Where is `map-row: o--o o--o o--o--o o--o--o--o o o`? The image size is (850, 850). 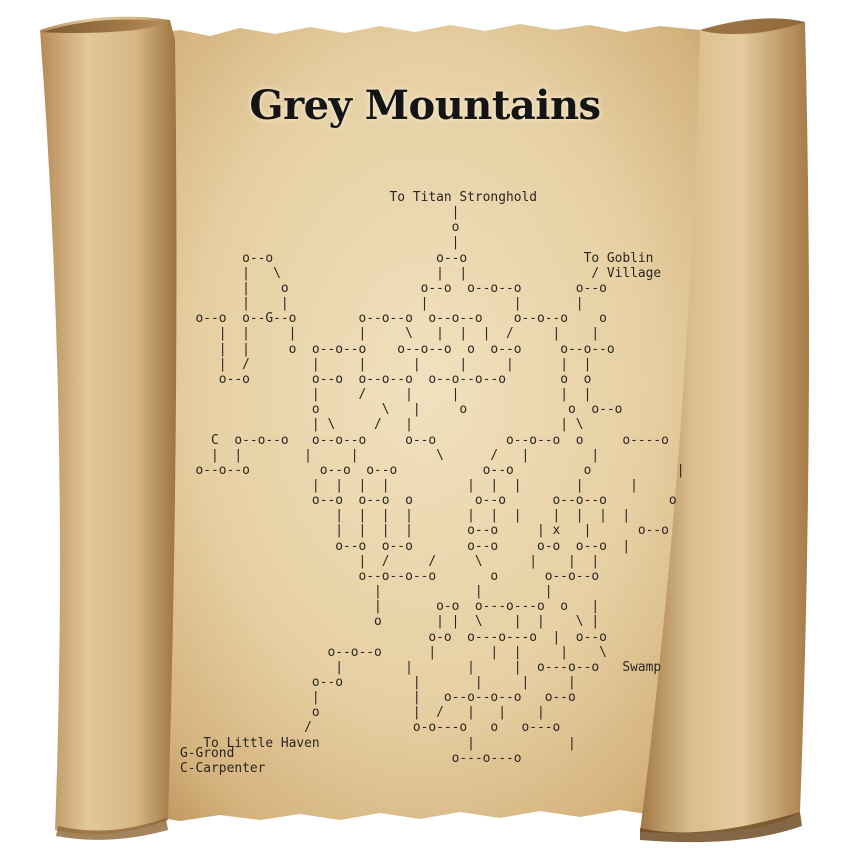 map-row: o--o o--o o--o--o o--o--o--o o o is located at coordinates (386, 379).